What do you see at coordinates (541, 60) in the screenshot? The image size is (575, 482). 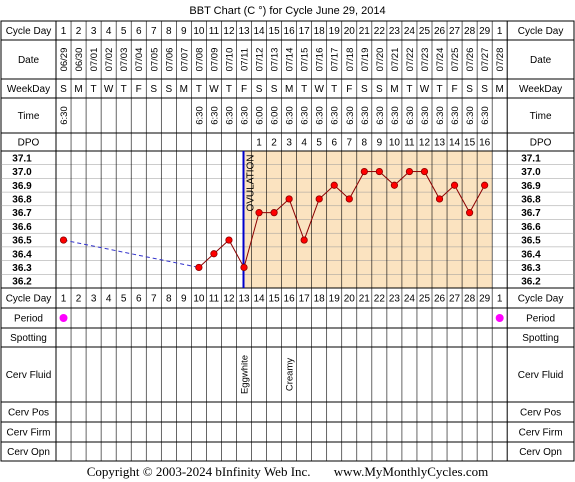 I see `row-label-right: Date` at bounding box center [541, 60].